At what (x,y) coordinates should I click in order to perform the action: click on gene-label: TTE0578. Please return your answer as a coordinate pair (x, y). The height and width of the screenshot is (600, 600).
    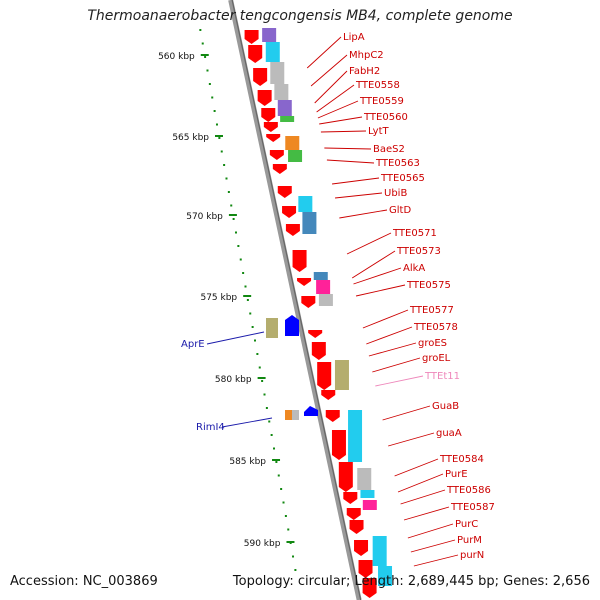
    Looking at the image, I should click on (435, 327).